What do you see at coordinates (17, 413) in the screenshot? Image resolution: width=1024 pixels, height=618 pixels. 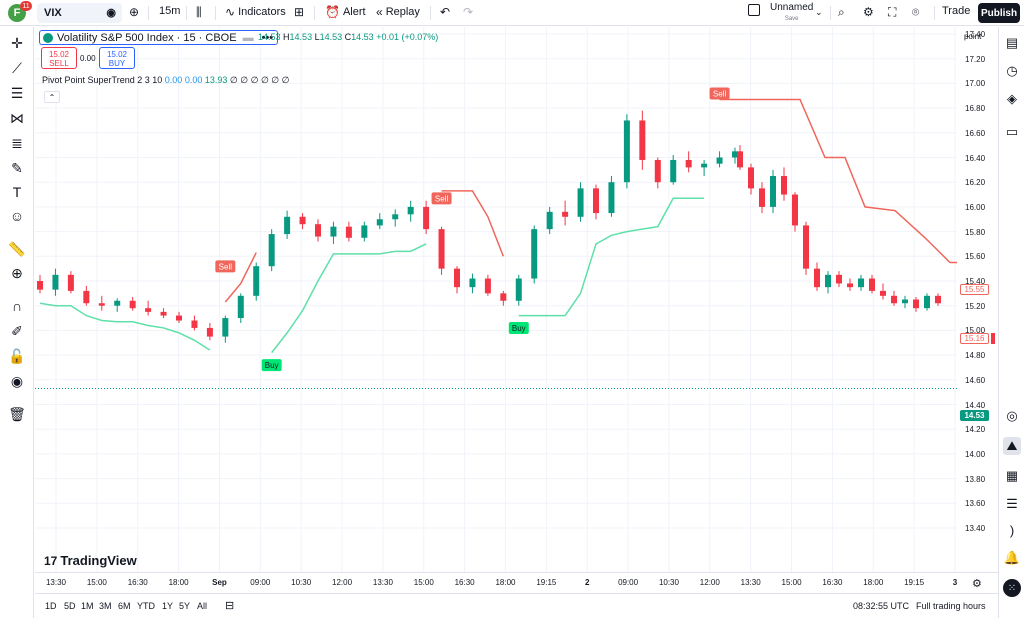 I see `trash-icon: 🗑` at bounding box center [17, 413].